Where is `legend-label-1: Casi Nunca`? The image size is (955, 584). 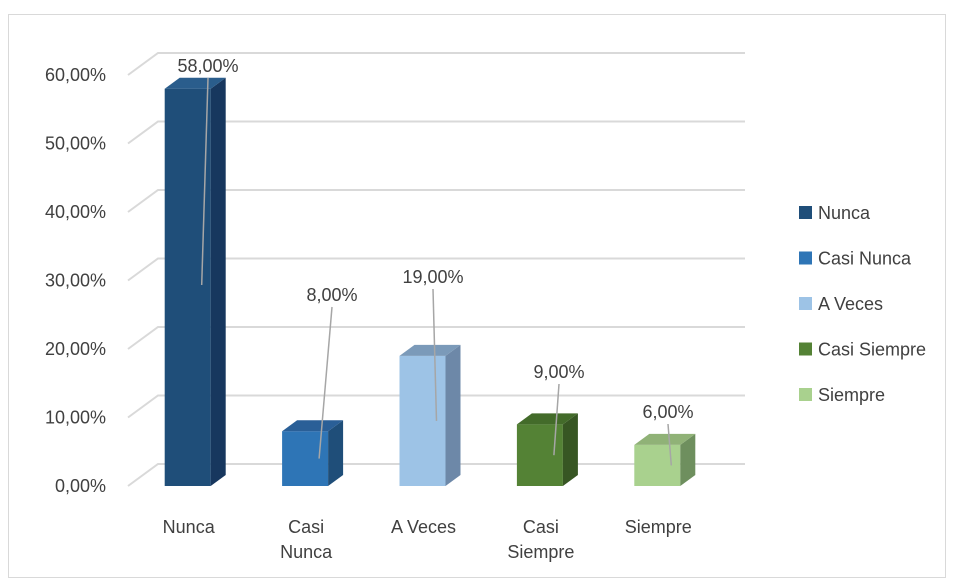 legend-label-1: Casi Nunca is located at coordinates (865, 259).